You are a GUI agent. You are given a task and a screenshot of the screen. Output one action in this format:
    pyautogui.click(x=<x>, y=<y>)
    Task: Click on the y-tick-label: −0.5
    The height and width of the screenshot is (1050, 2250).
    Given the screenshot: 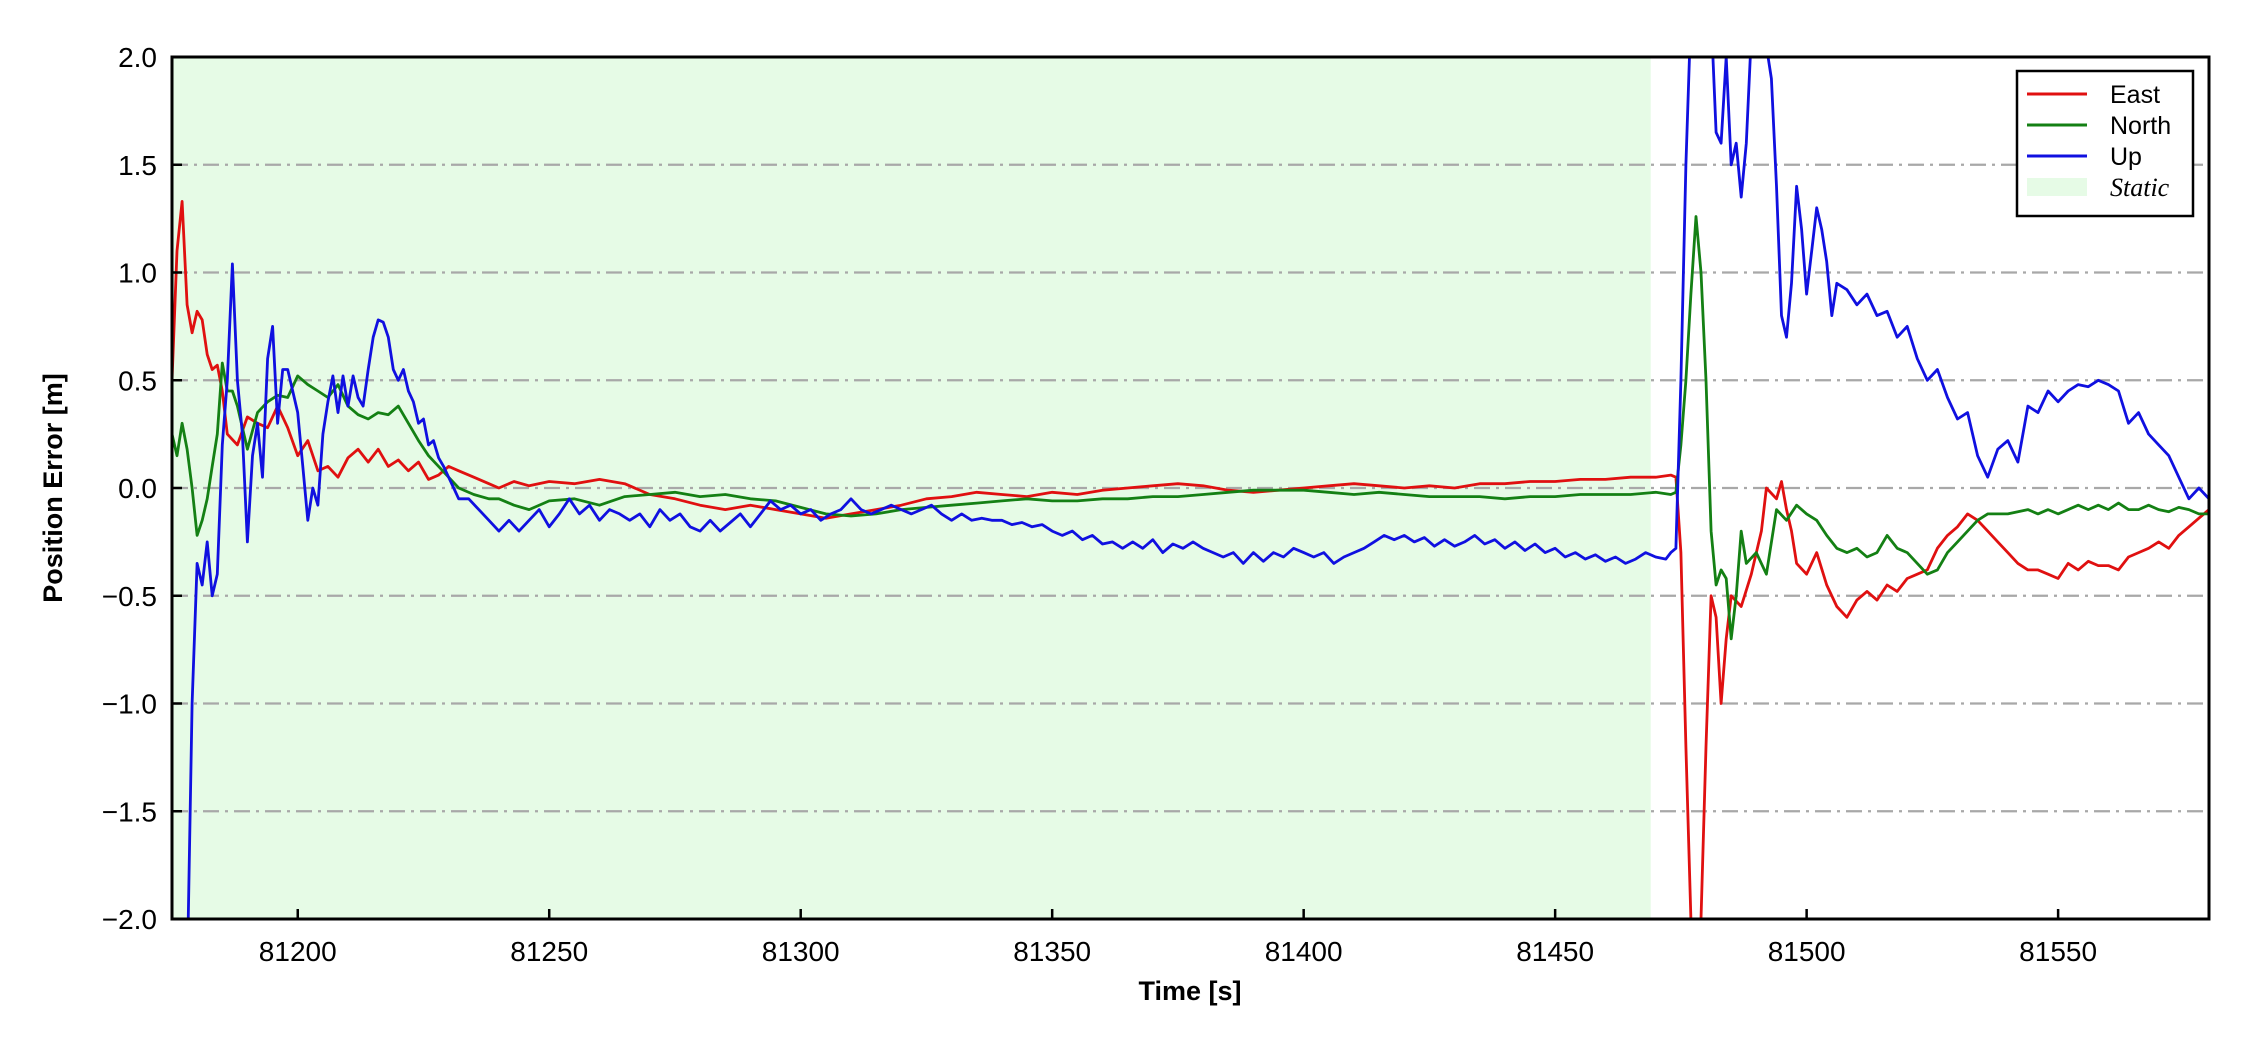 What is the action you would take?
    pyautogui.click(x=129, y=596)
    